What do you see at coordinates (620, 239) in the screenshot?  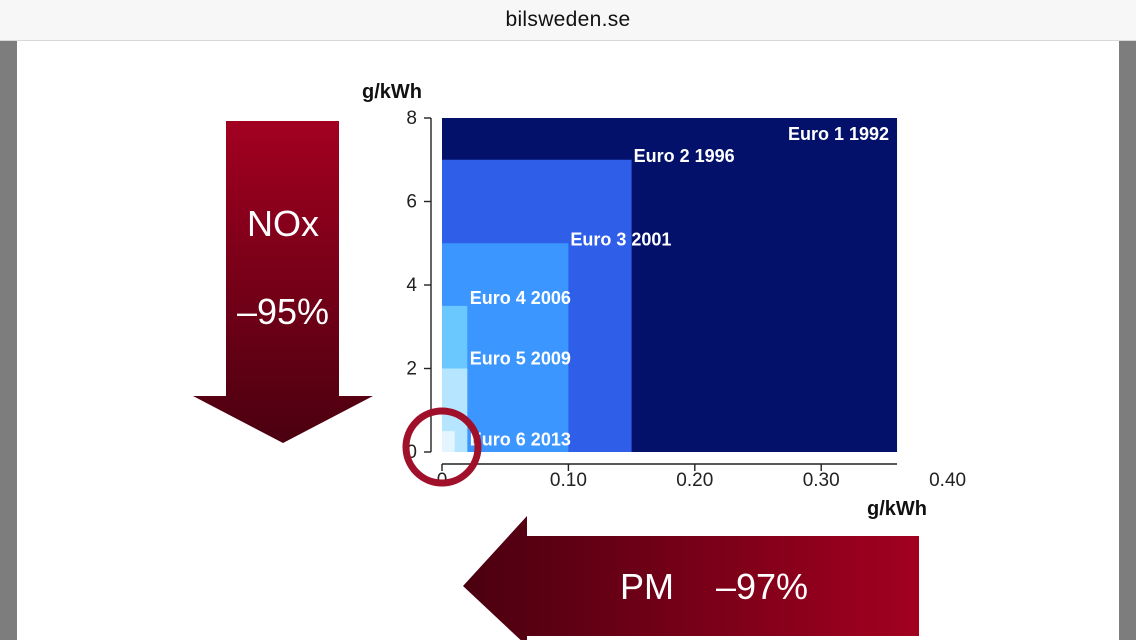 I see `series-label-3: Euro 3 2001` at bounding box center [620, 239].